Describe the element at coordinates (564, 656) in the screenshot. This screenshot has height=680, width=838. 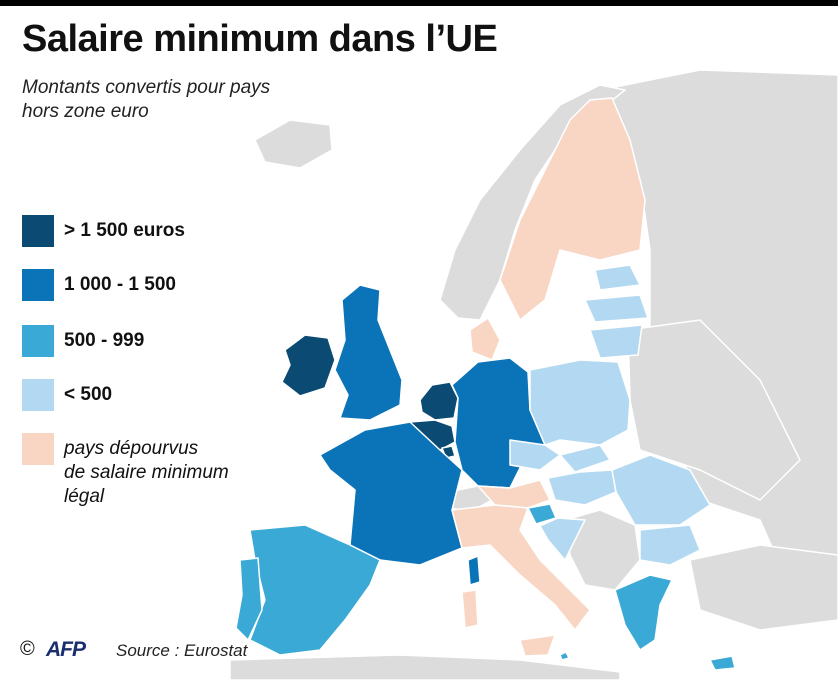
I see `malta` at that location.